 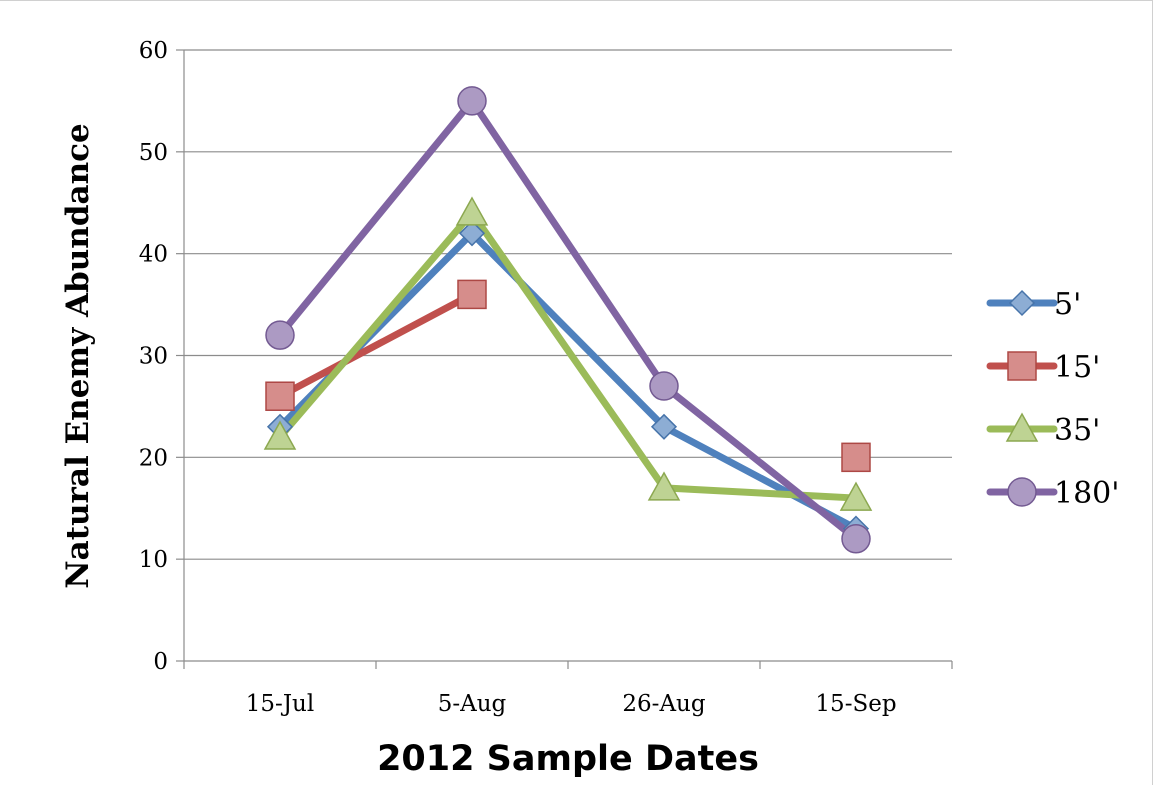 I want to click on legend-label: 15', so click(x=1077, y=367).